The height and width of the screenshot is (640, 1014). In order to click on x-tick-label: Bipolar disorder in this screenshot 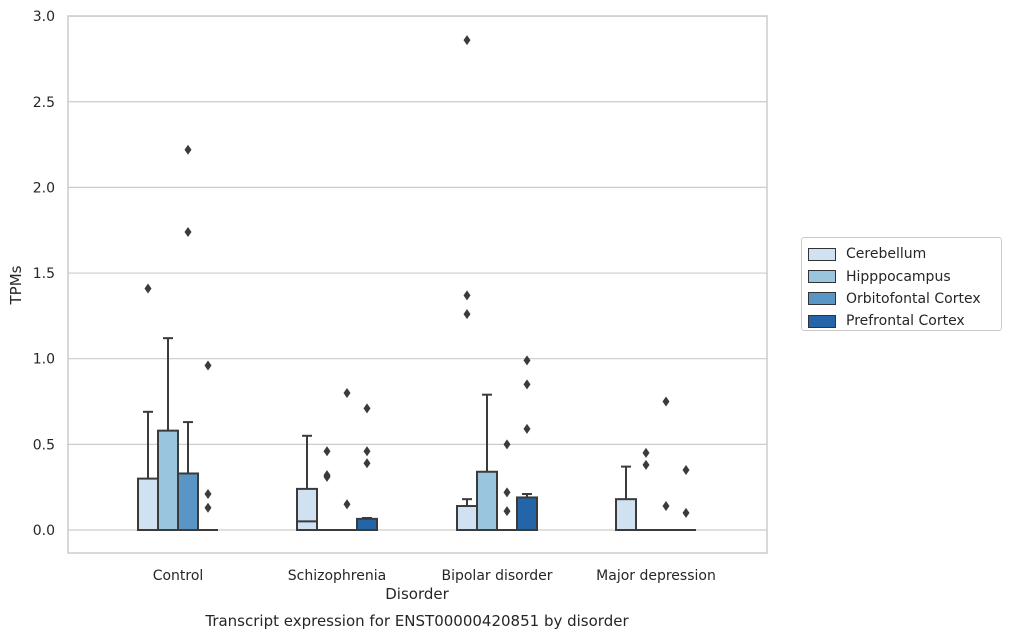, I will do `click(496, 576)`.